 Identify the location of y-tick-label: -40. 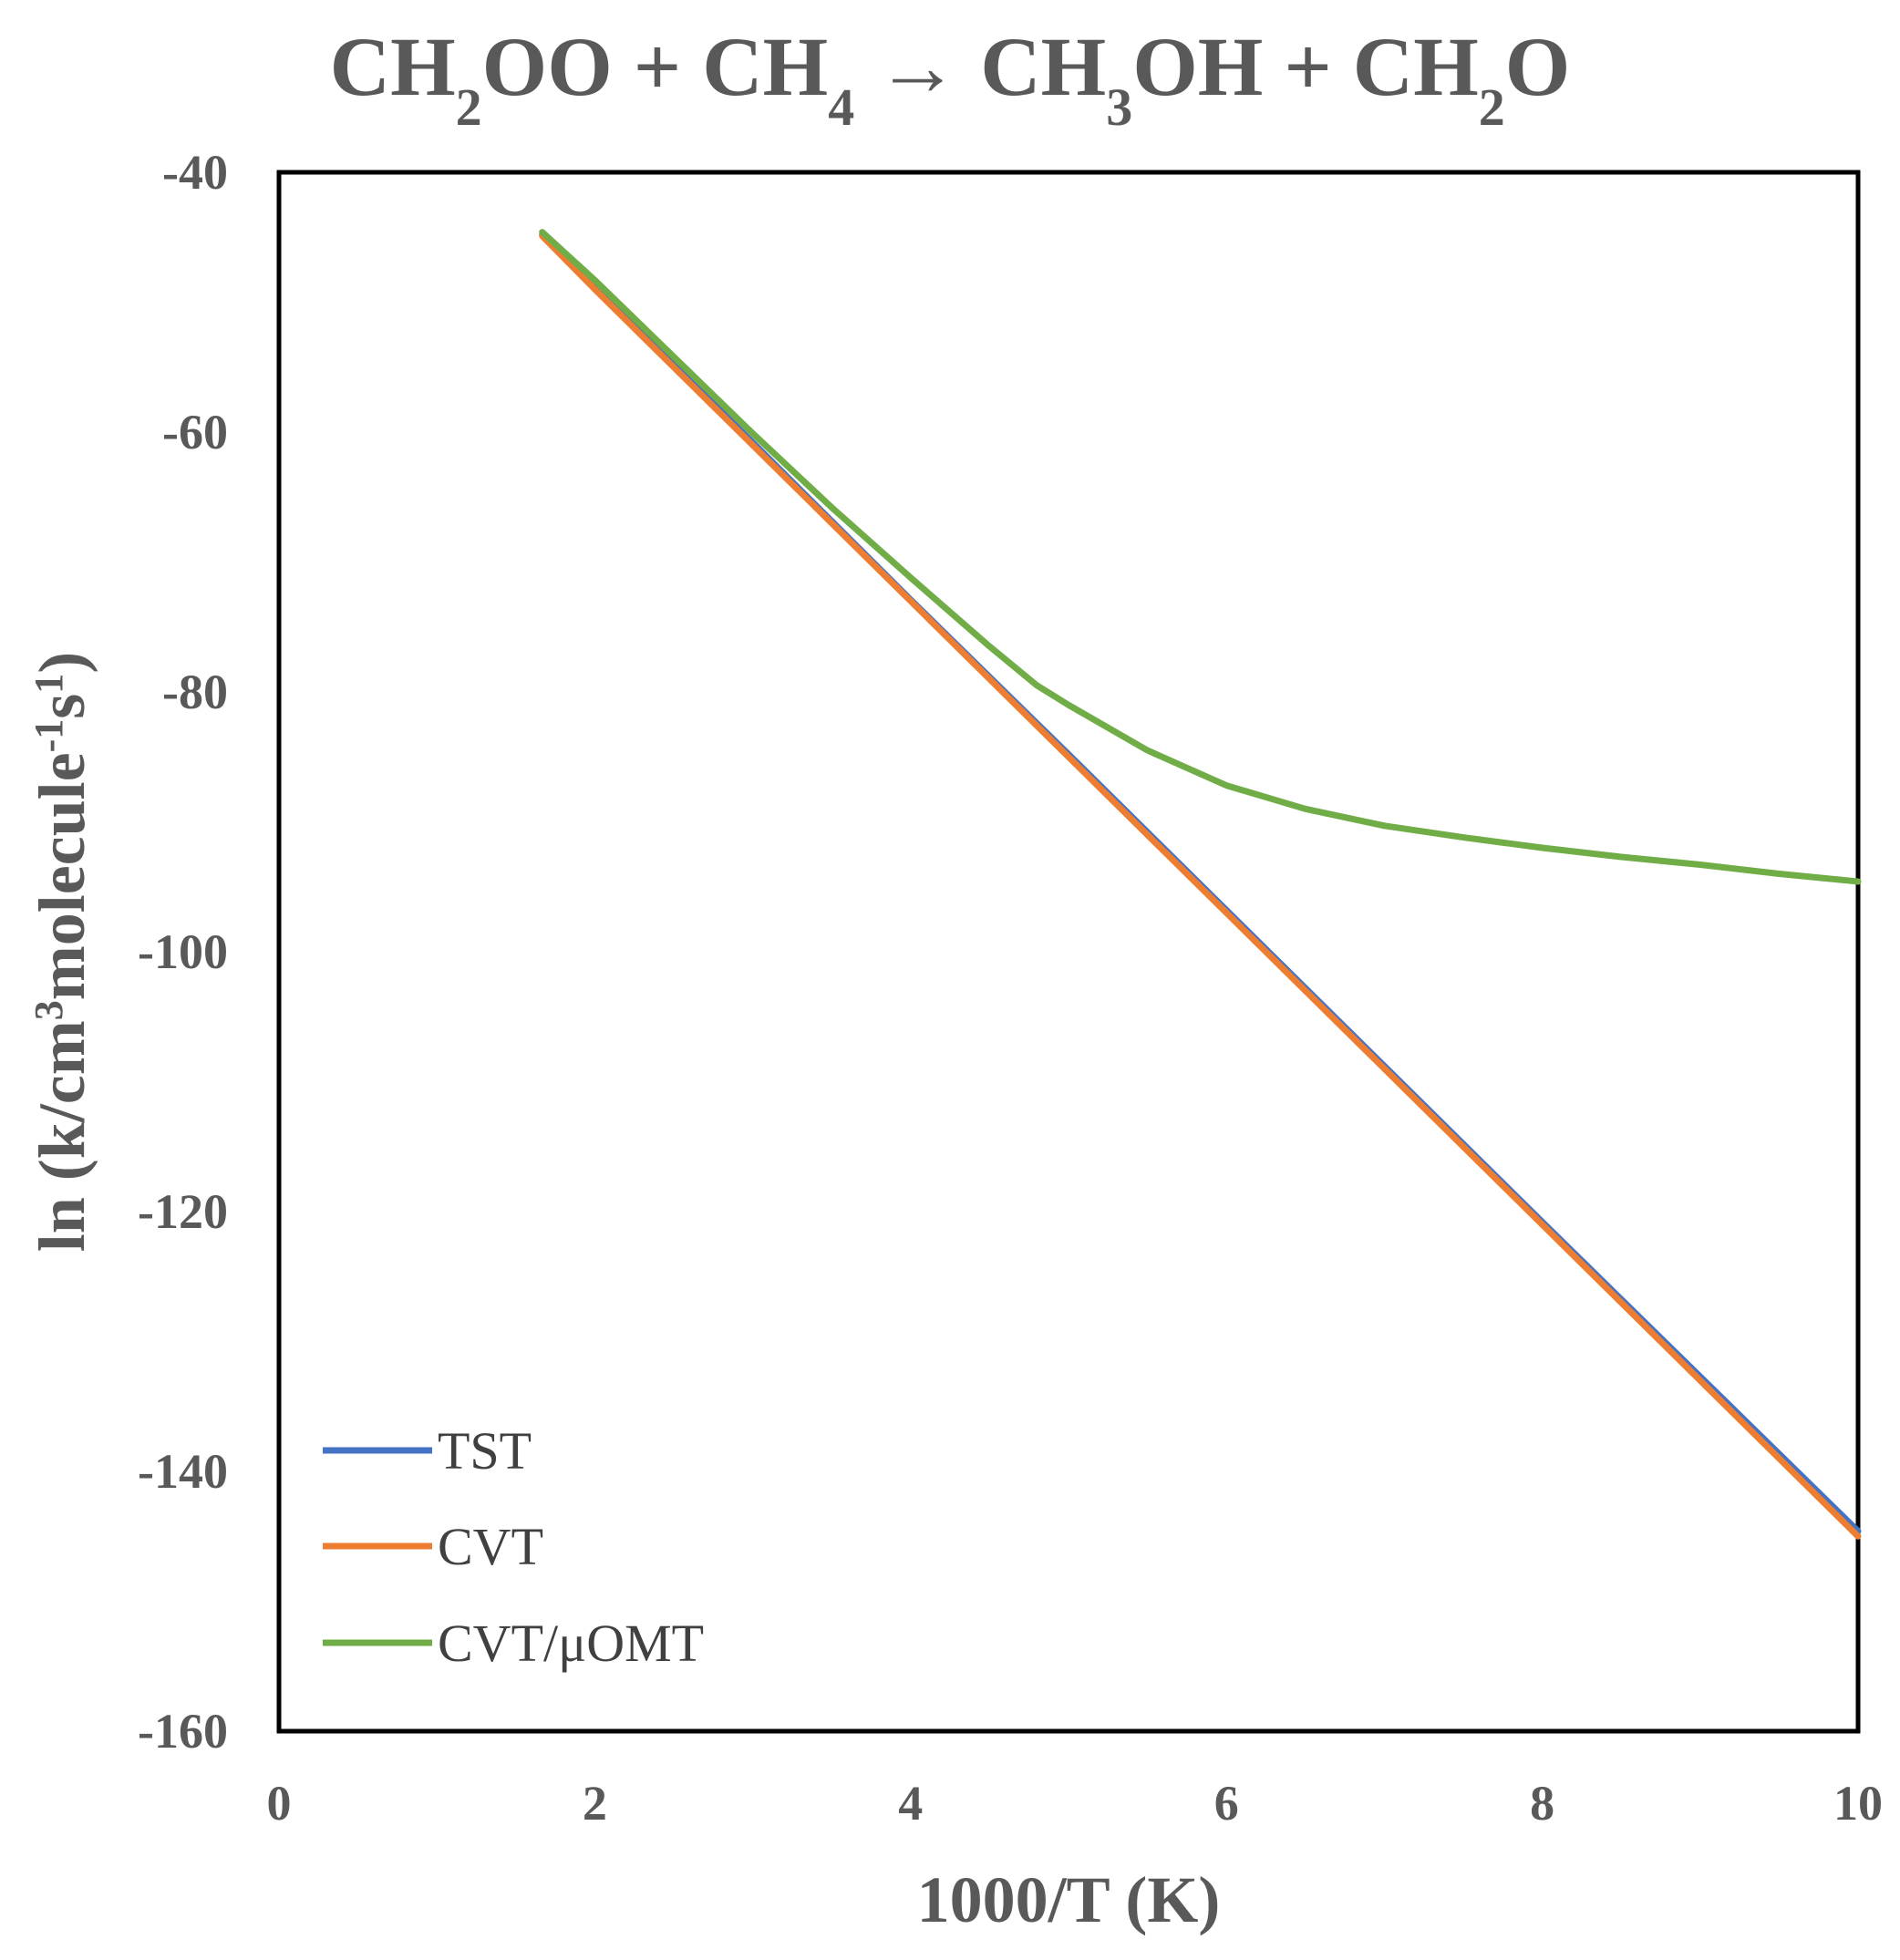
(195, 172).